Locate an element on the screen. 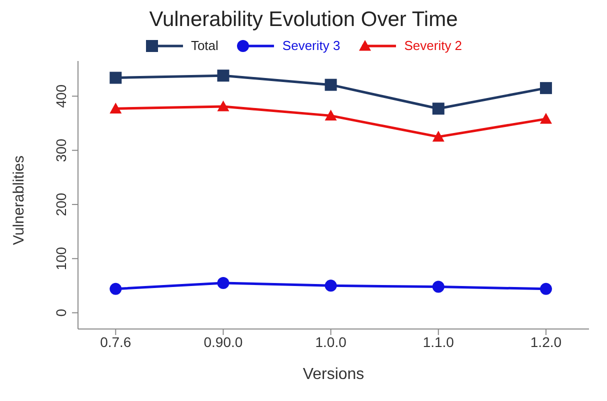 The width and height of the screenshot is (607, 401). x-tick-label: 1.2.0 is located at coordinates (546, 342).